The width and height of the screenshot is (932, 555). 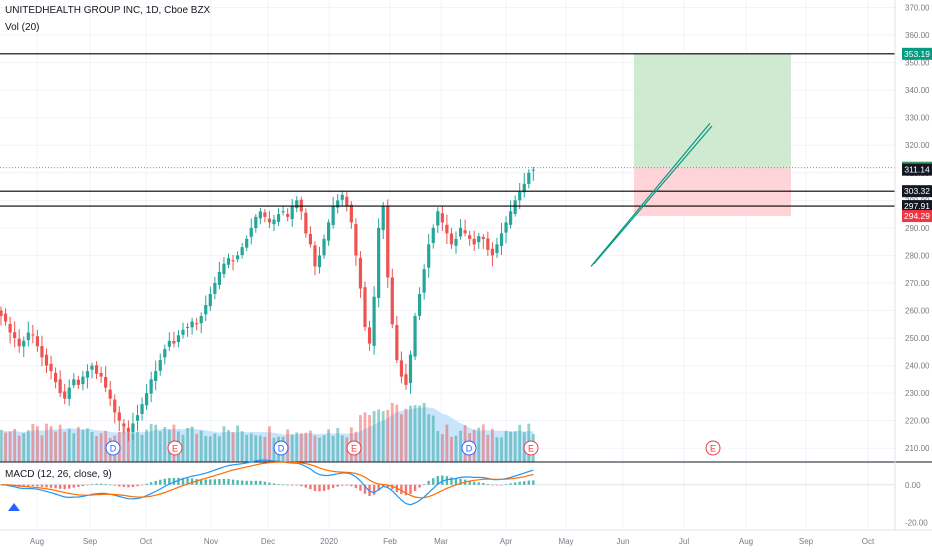 What do you see at coordinates (917, 35) in the screenshot?
I see `price-tick-label: 360.00` at bounding box center [917, 35].